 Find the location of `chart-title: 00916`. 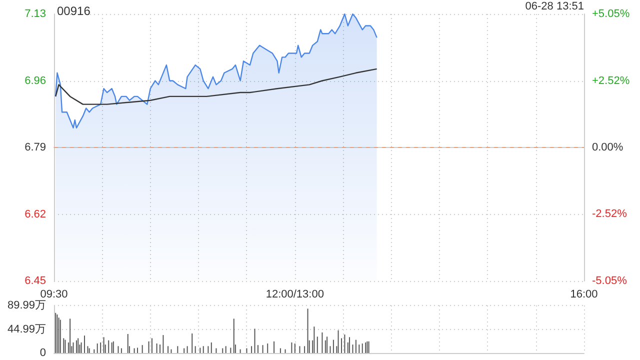

chart-title: 00916 is located at coordinates (74, 11).